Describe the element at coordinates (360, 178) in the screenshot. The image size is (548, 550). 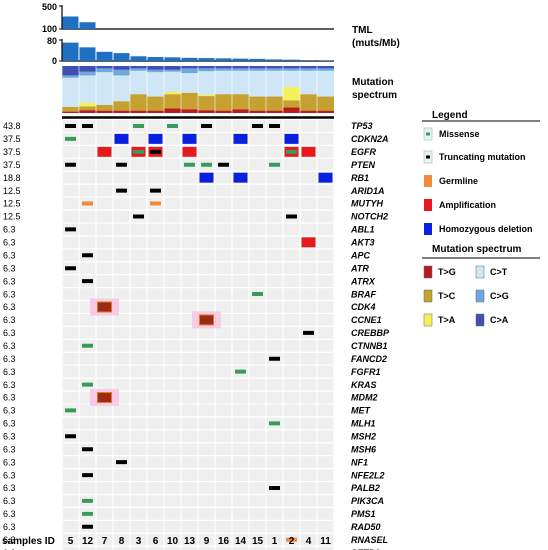
I see `gene-name: RB1` at that location.